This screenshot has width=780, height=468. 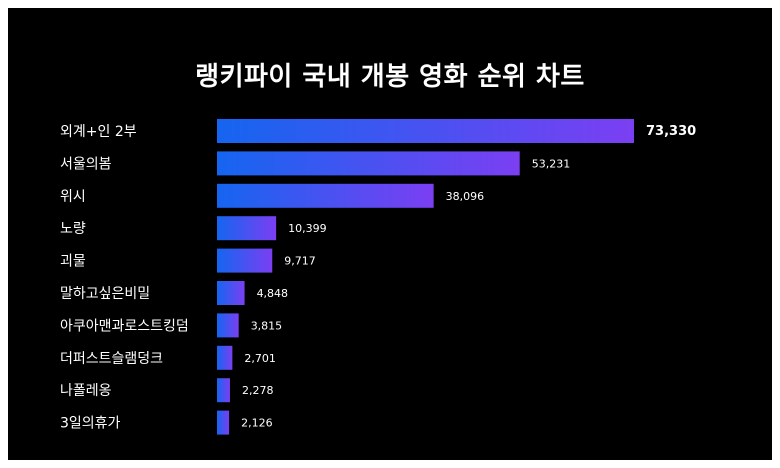 I want to click on category-label: 더퍼스트슬램덩크, so click(x=111, y=359).